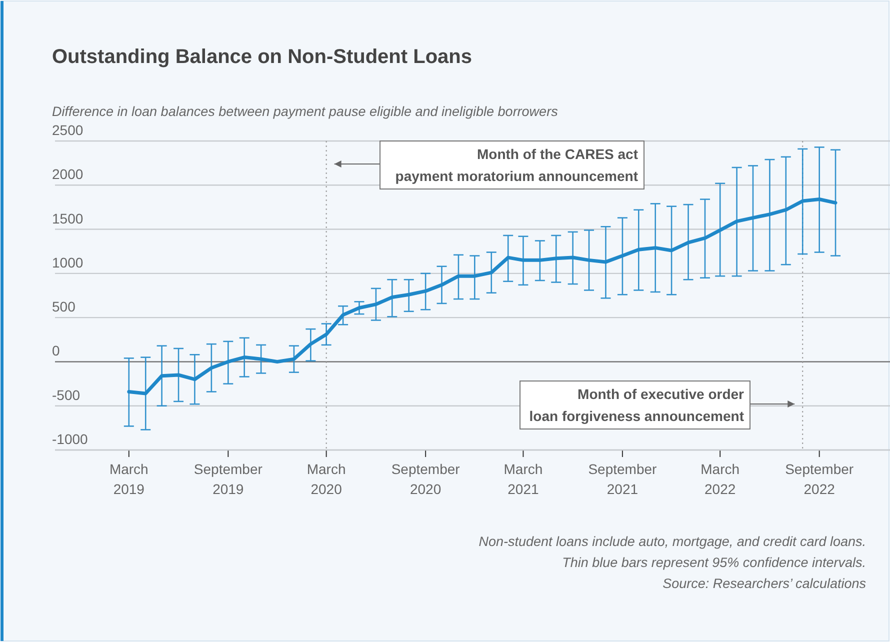 The image size is (890, 642). What do you see at coordinates (56, 350) in the screenshot?
I see `y-tick-label: 0` at bounding box center [56, 350].